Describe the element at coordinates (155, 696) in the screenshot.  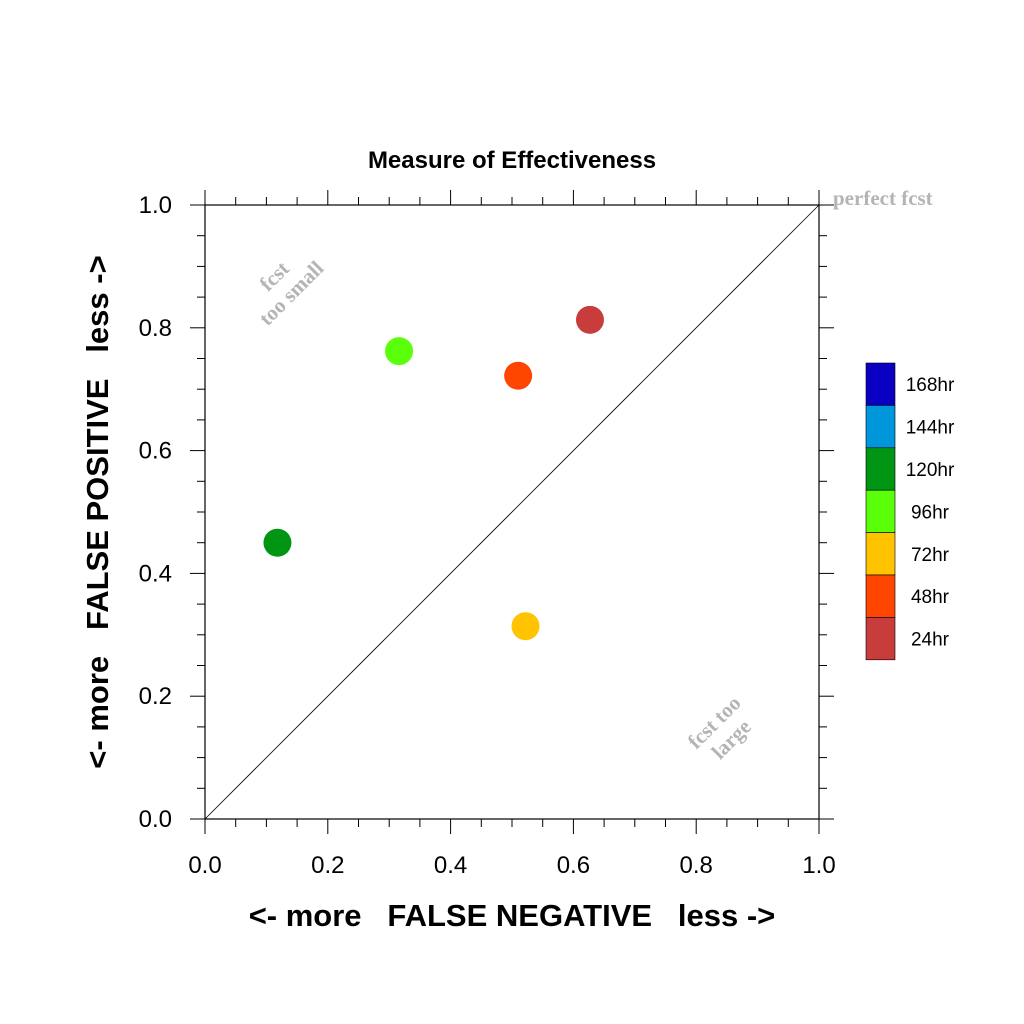
I see `y-tick-label: 0.2` at that location.